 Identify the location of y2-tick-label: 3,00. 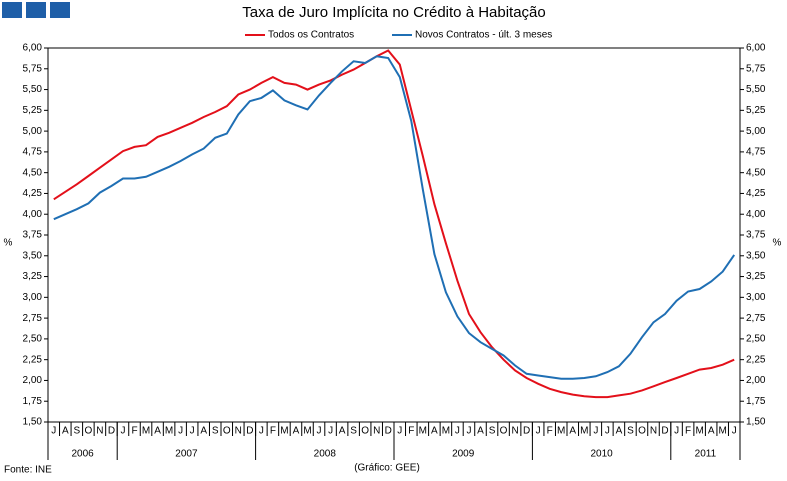
(756, 297).